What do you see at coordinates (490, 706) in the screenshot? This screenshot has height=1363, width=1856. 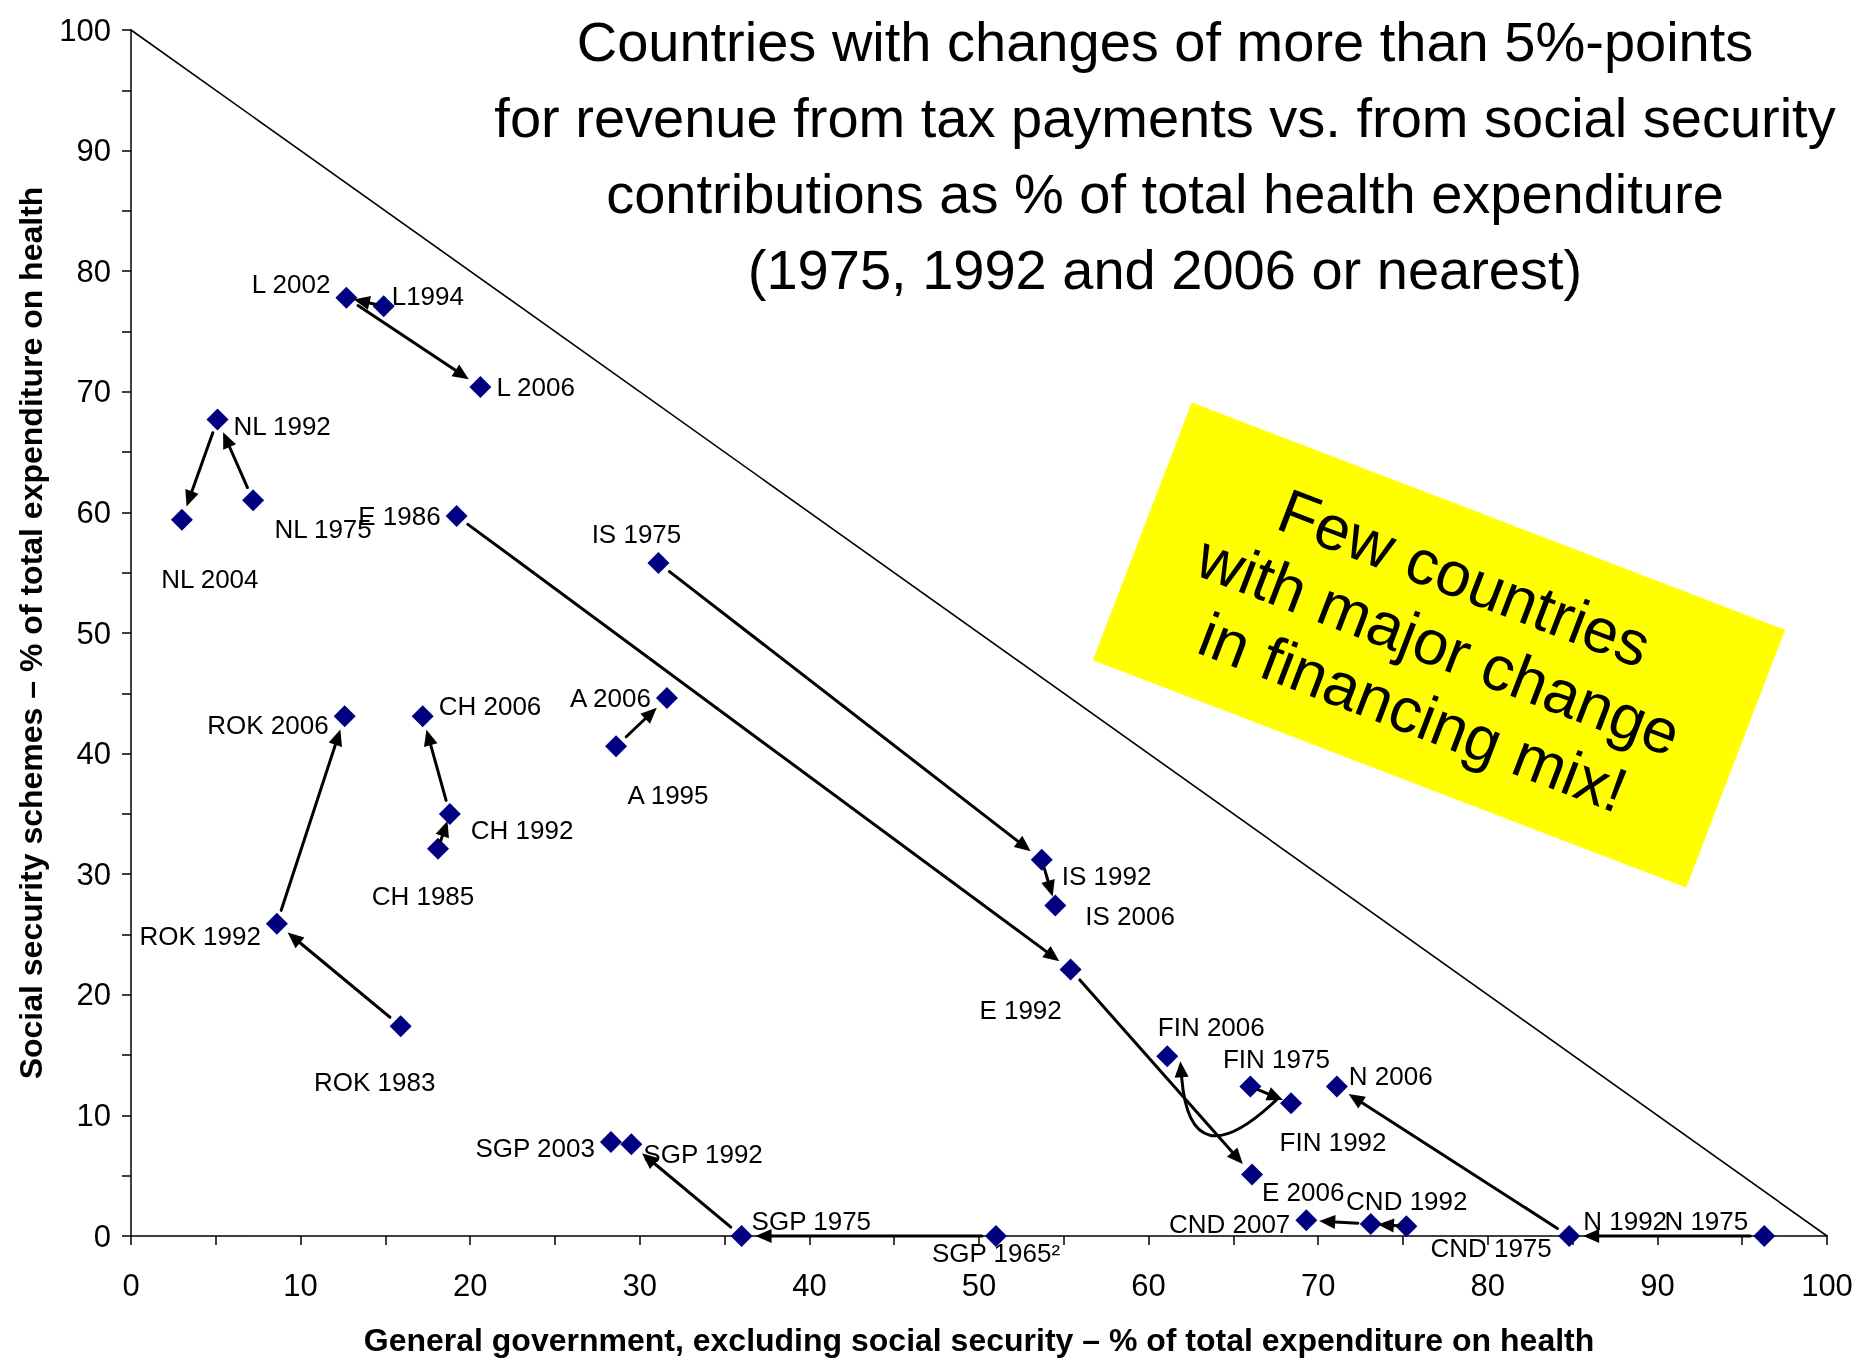 I see `data-label: CH 2006` at bounding box center [490, 706].